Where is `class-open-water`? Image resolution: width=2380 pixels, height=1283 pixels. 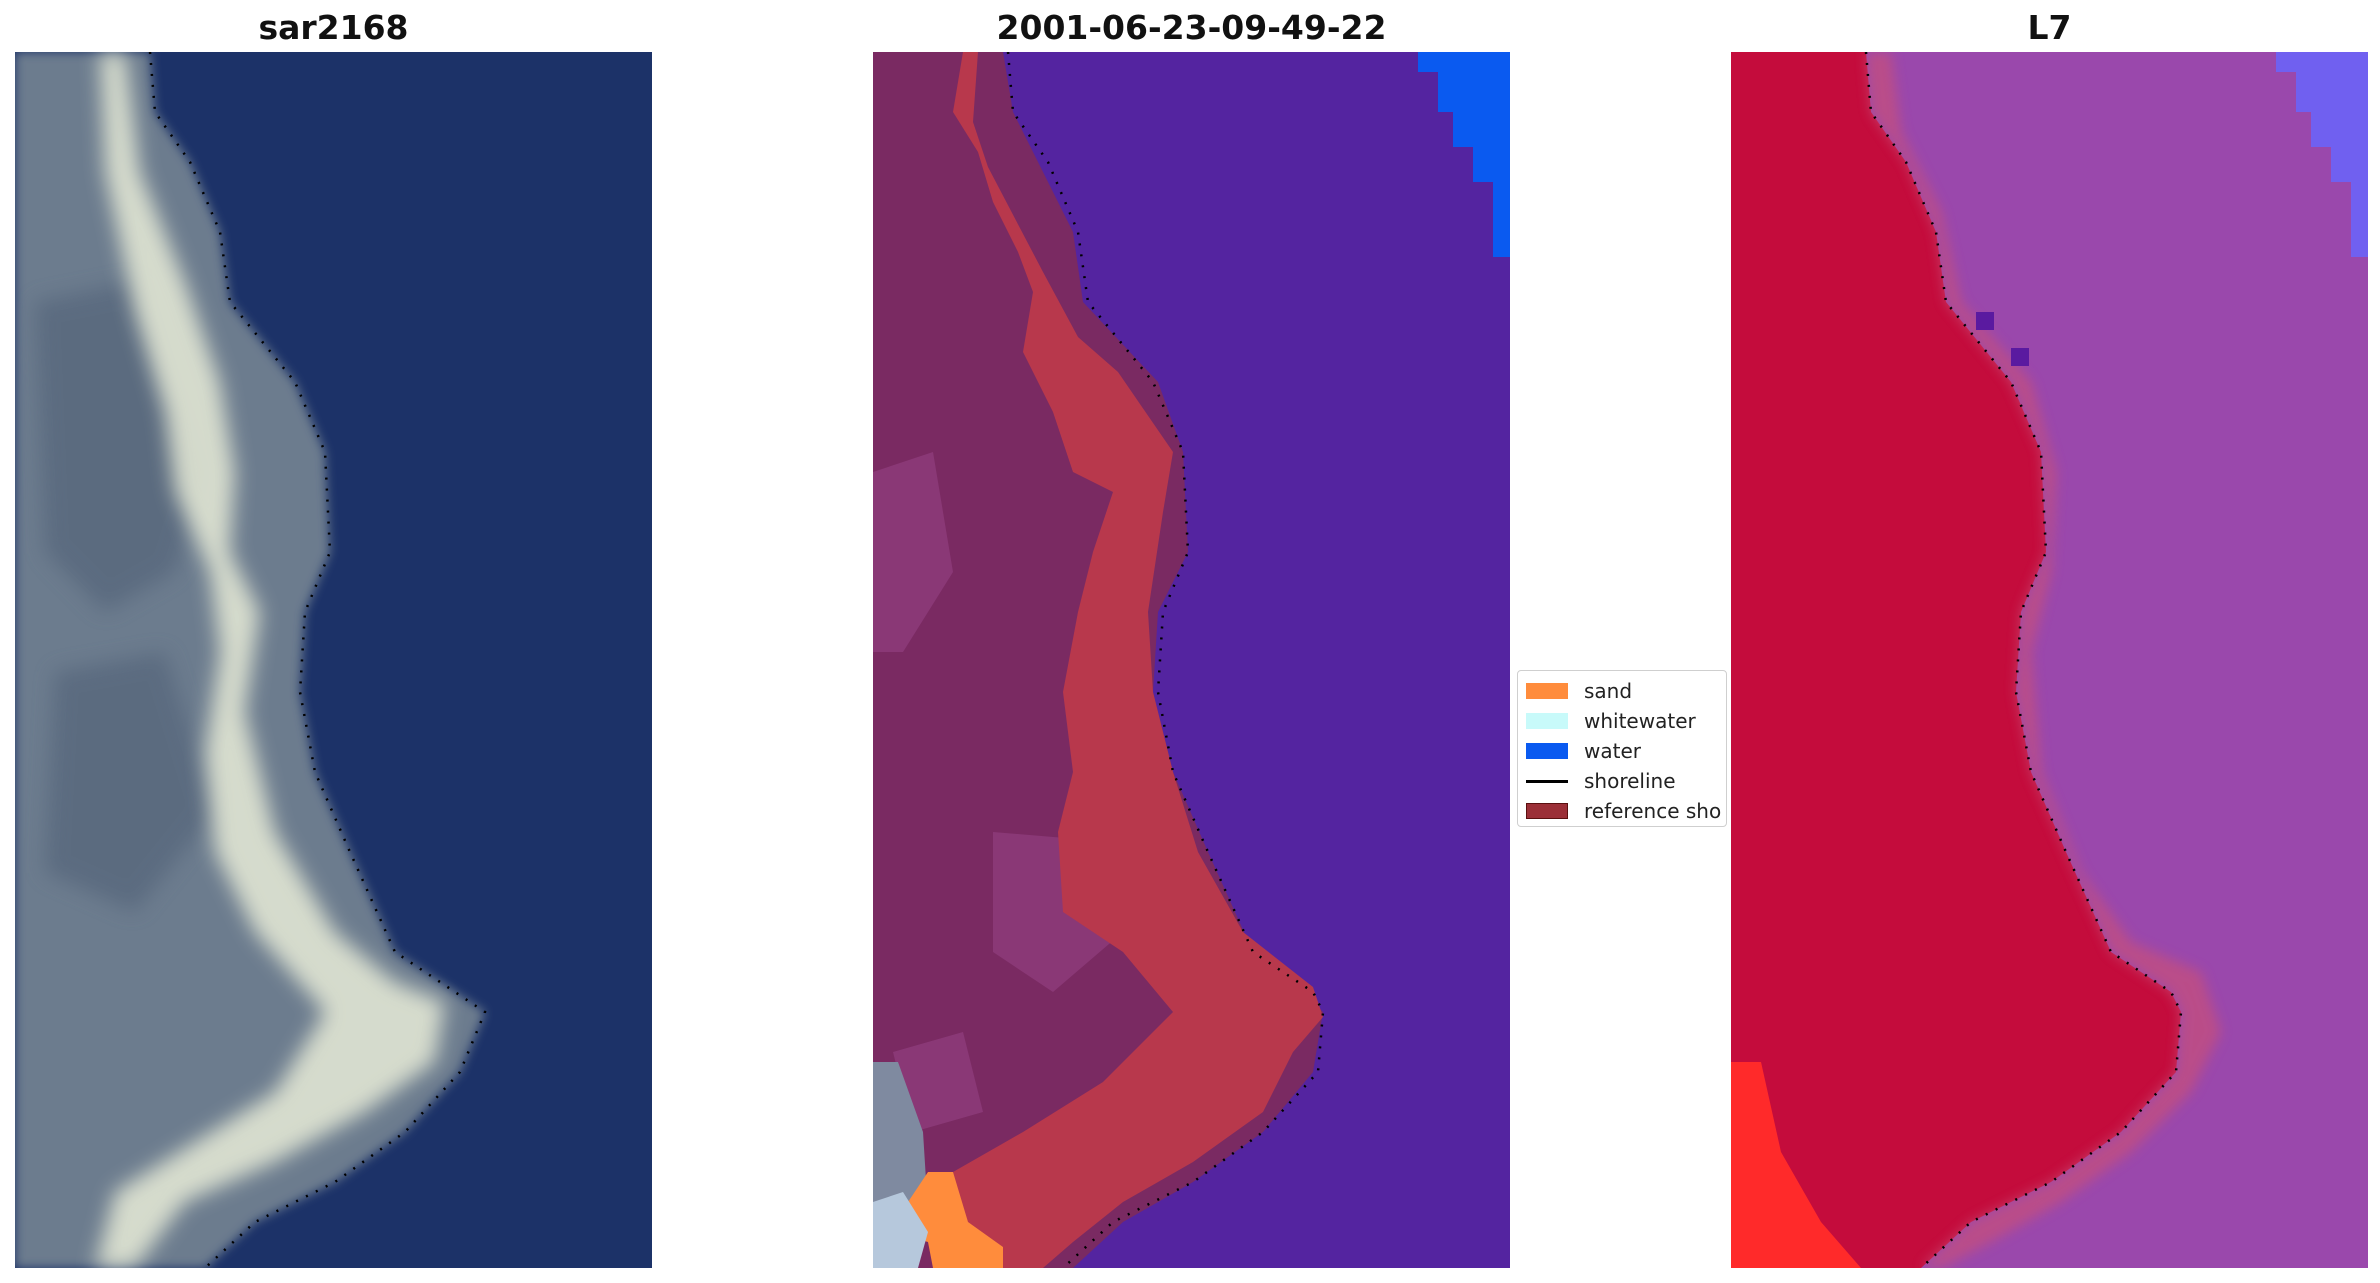 class-open-water is located at coordinates (1464, 154).